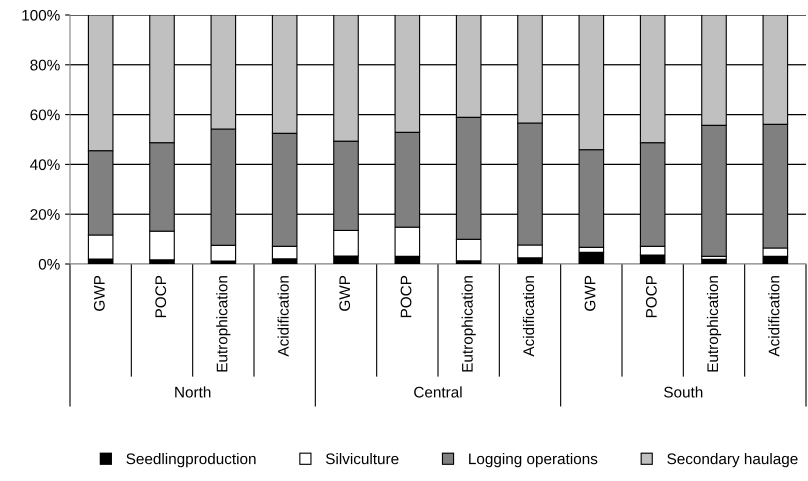 This screenshot has height=481, width=808. What do you see at coordinates (732, 460) in the screenshot?
I see `legend-label: Secondary haulage` at bounding box center [732, 460].